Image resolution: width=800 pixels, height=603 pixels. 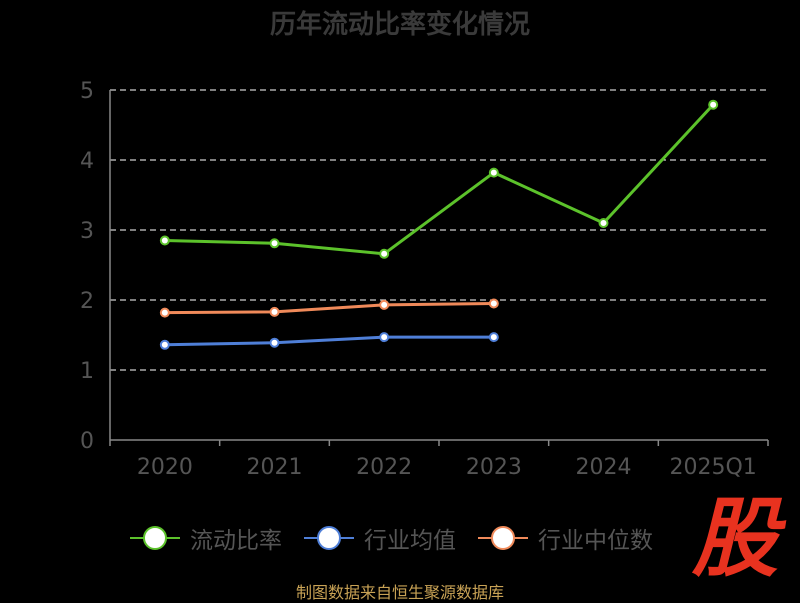 I want to click on brand-logo: 股, so click(x=735, y=539).